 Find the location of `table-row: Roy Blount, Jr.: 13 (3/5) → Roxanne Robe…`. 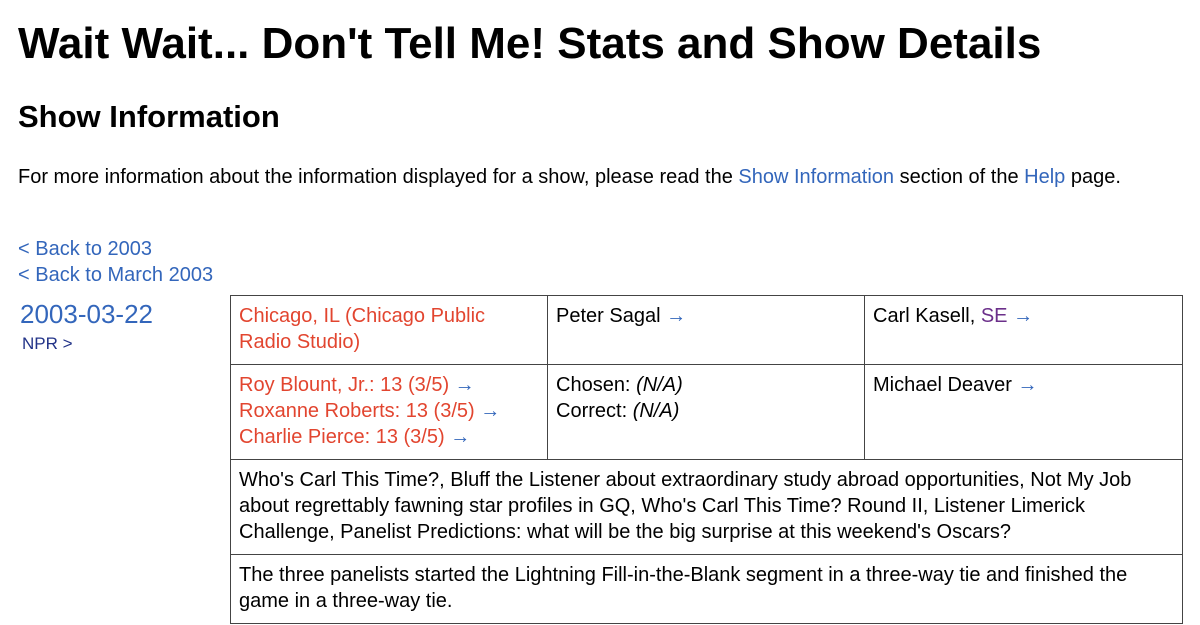

table-row: Roy Blount, Jr.: 13 (3/5) → Roxanne Robe… is located at coordinates (706, 412).